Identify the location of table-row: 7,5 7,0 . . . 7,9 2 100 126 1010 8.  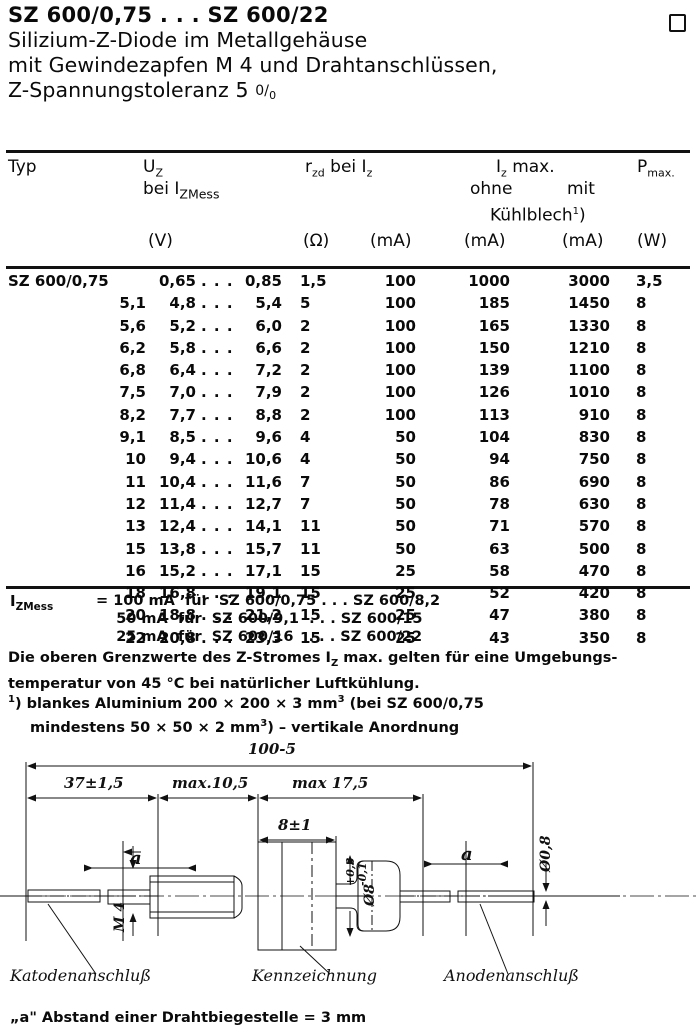
(350, 394).